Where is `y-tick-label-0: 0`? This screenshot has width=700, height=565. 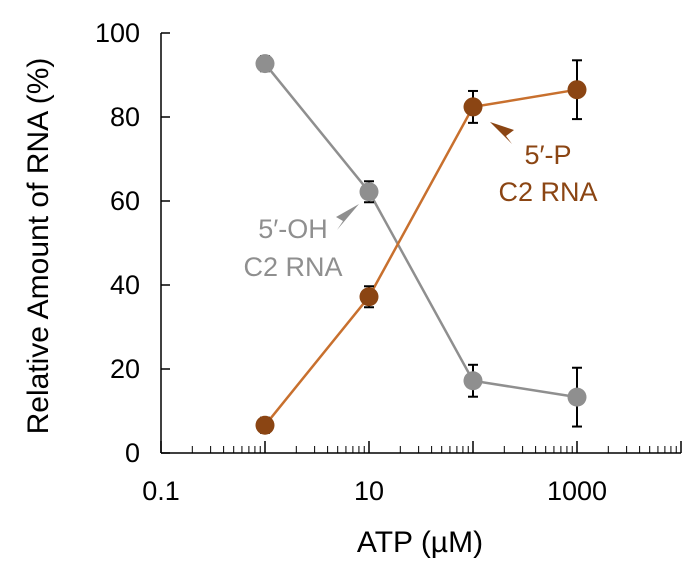 y-tick-label-0: 0 is located at coordinates (132, 453).